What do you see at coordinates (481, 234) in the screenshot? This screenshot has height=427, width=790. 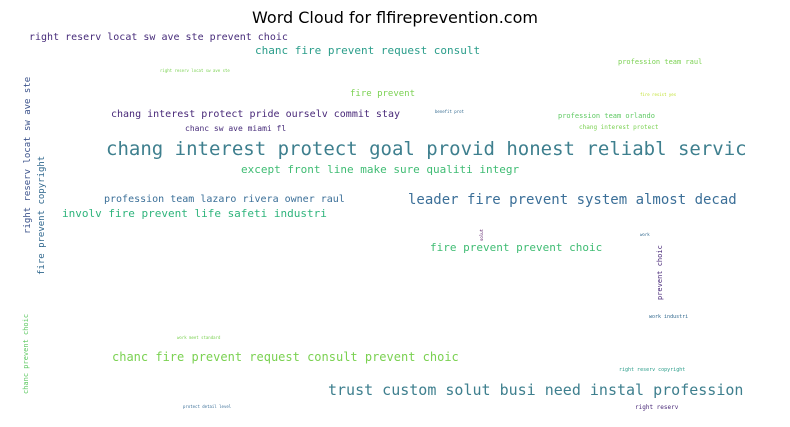 I see `cloud-word: solut` at bounding box center [481, 234].